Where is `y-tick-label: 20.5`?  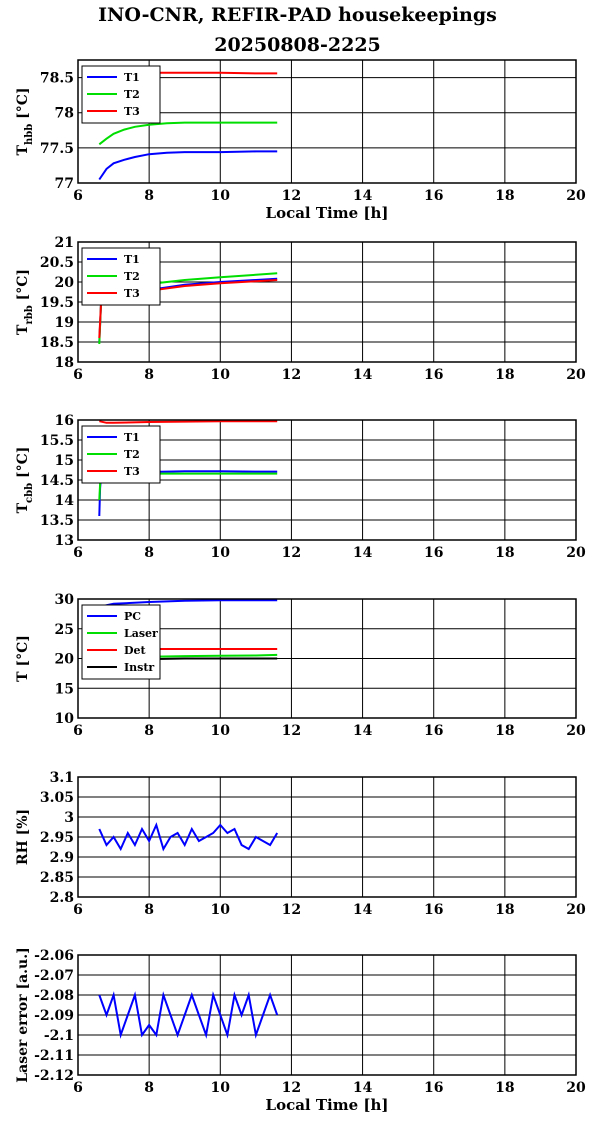
y-tick-label: 20.5 is located at coordinates (57, 263).